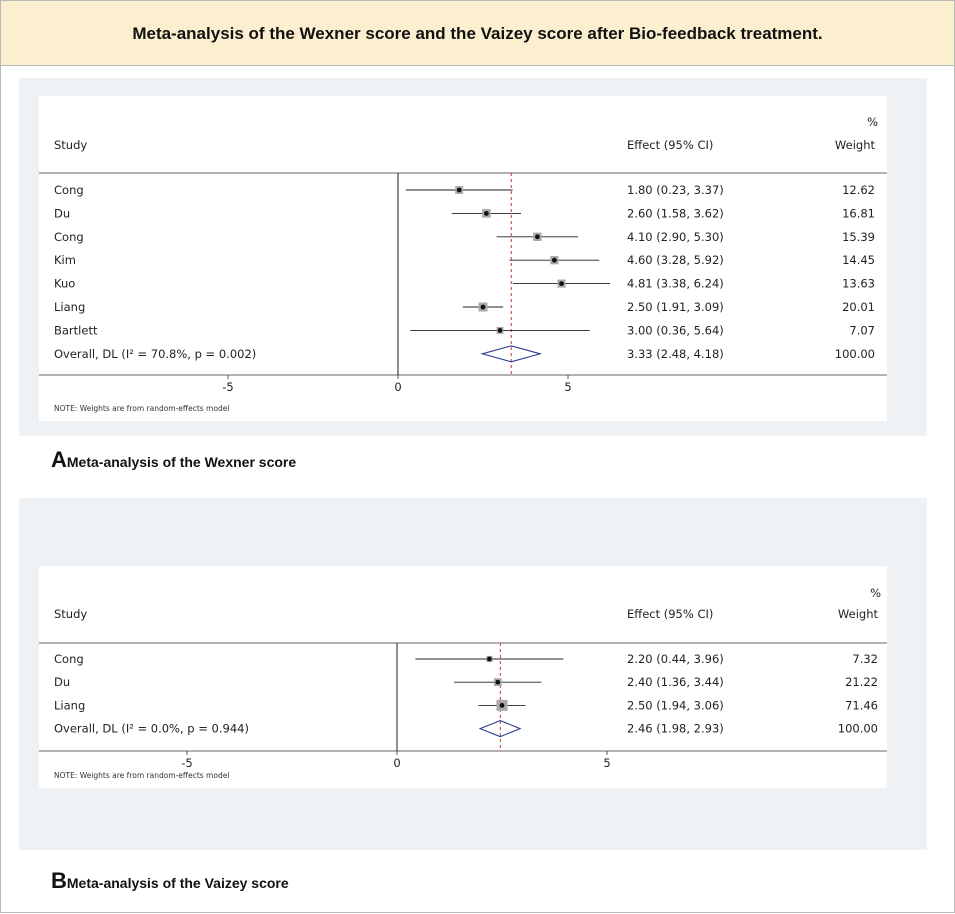 The width and height of the screenshot is (955, 914). I want to click on weight-value: 7.07, so click(862, 330).